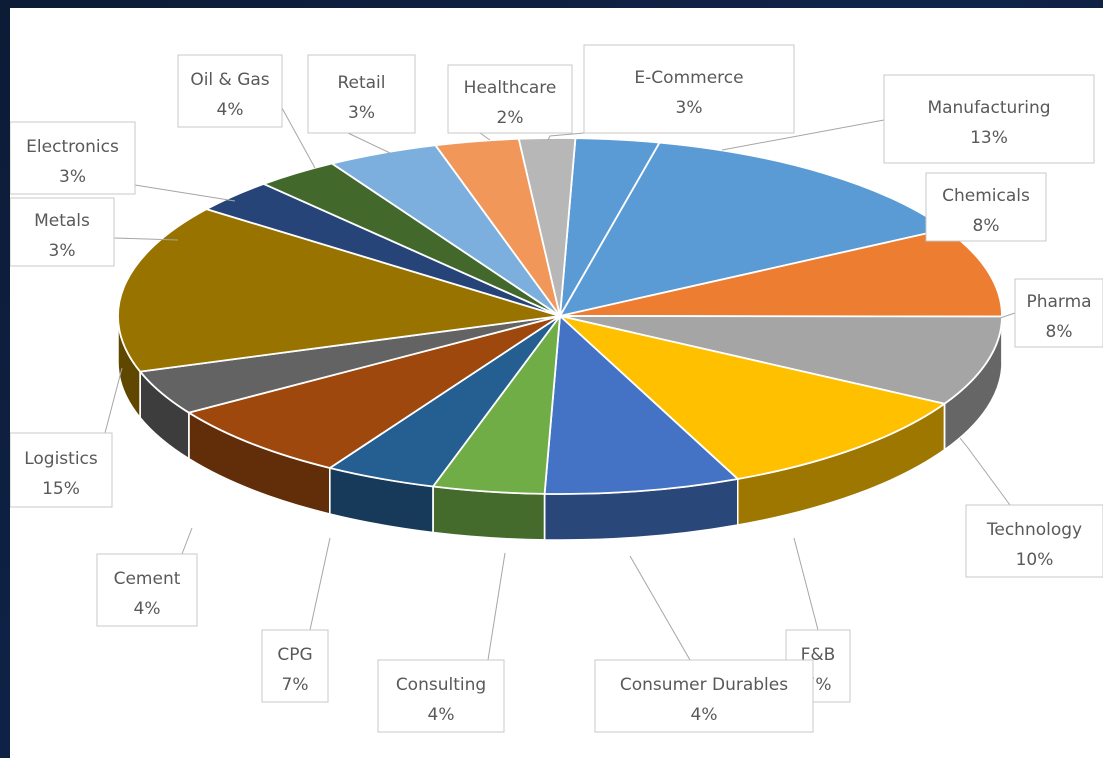  Describe the element at coordinates (806, 584) in the screenshot. I see `leader-line-fandb` at that location.